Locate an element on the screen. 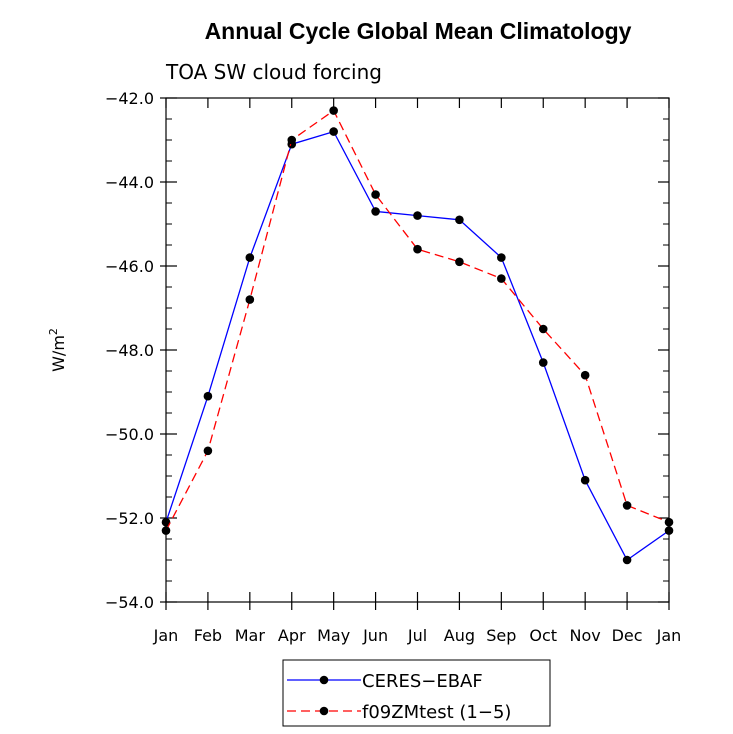 This screenshot has height=734, width=733. y-tick-label: −42.0 is located at coordinates (129, 98).